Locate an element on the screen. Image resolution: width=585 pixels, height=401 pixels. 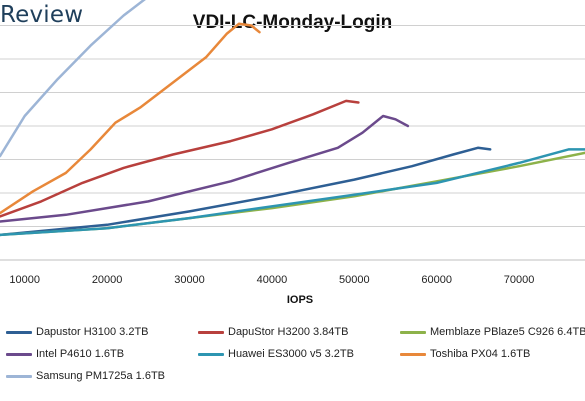
legend-item: Intel P4610 1.6TB is located at coordinates (65, 354).